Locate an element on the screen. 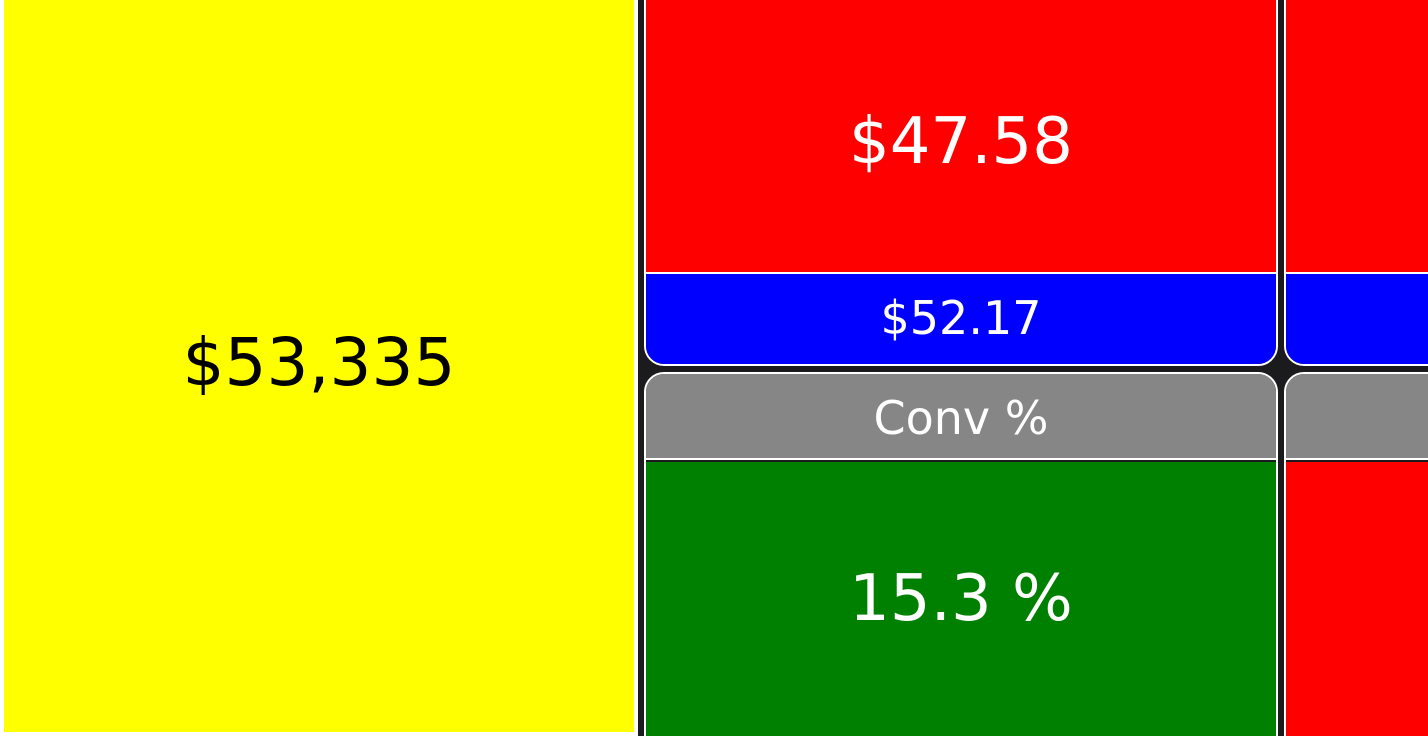 The width and height of the screenshot is (1428, 736). average-target-value: $52.17 is located at coordinates (961, 318).